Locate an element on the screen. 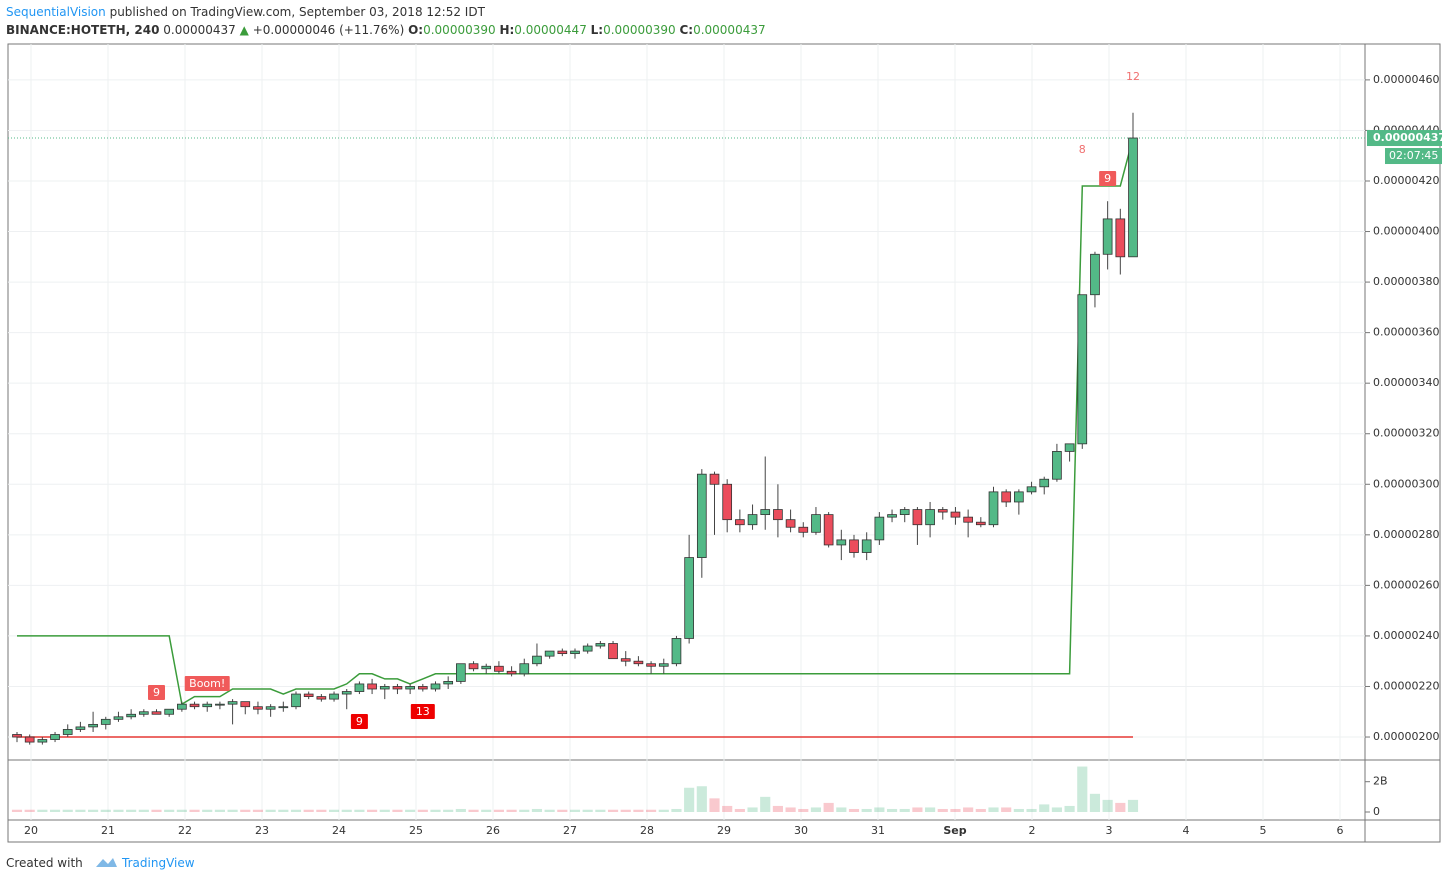 The image size is (1444, 879). footer: Created with TradingView is located at coordinates (100, 861).